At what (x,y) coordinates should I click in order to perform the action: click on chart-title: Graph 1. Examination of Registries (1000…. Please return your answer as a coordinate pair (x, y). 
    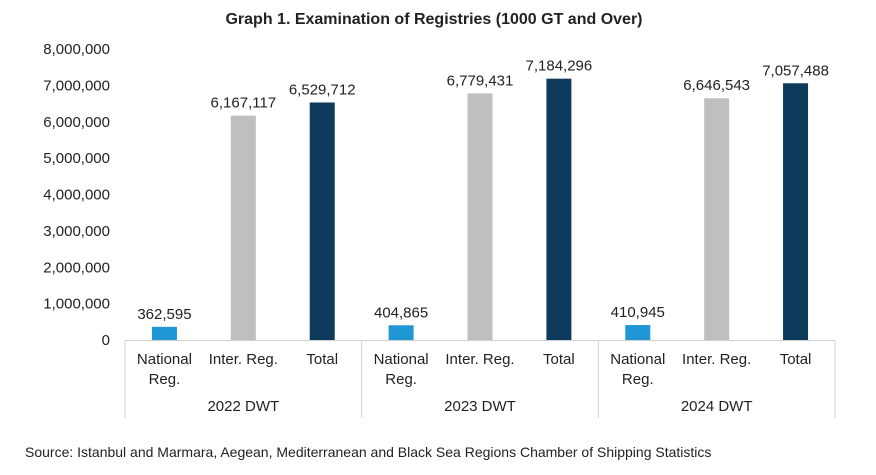
    Looking at the image, I should click on (433, 19).